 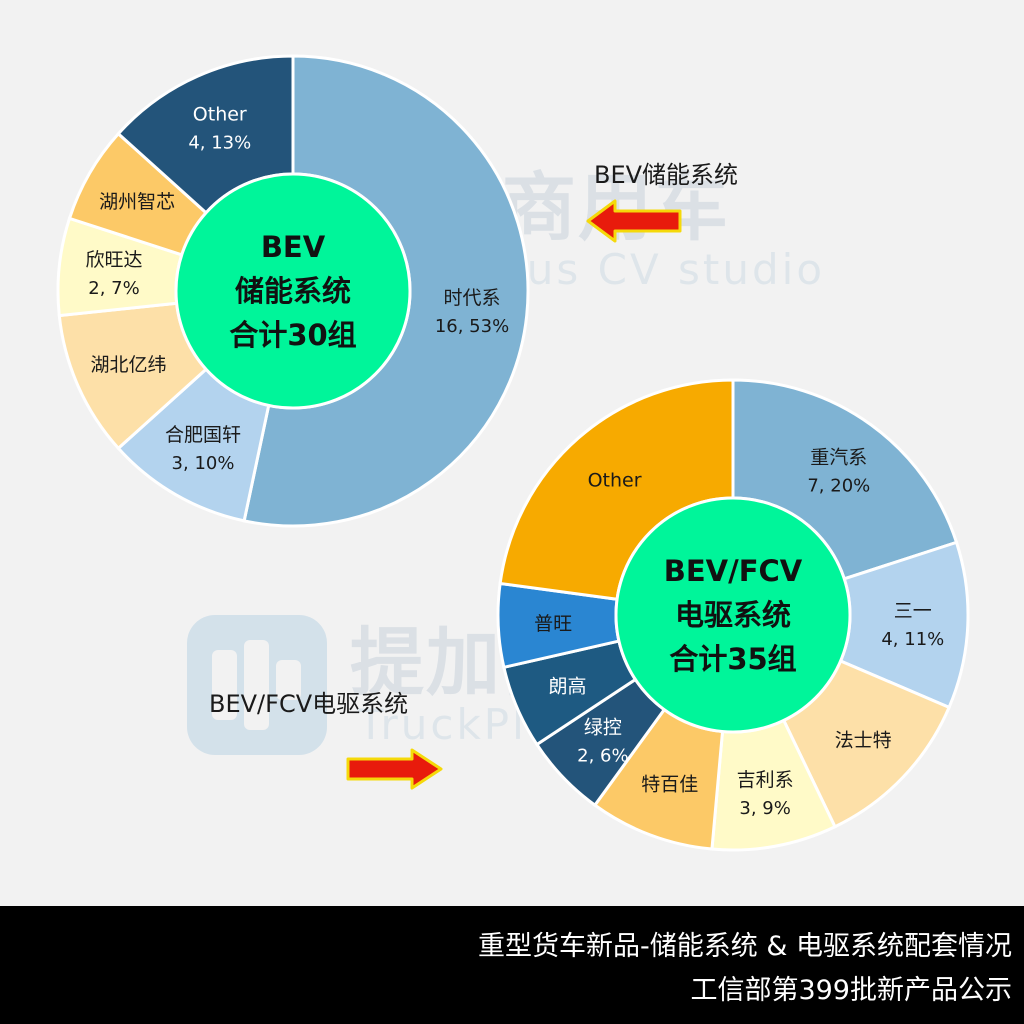 I want to click on slice-value-label: 2, 7%, so click(x=113, y=288).